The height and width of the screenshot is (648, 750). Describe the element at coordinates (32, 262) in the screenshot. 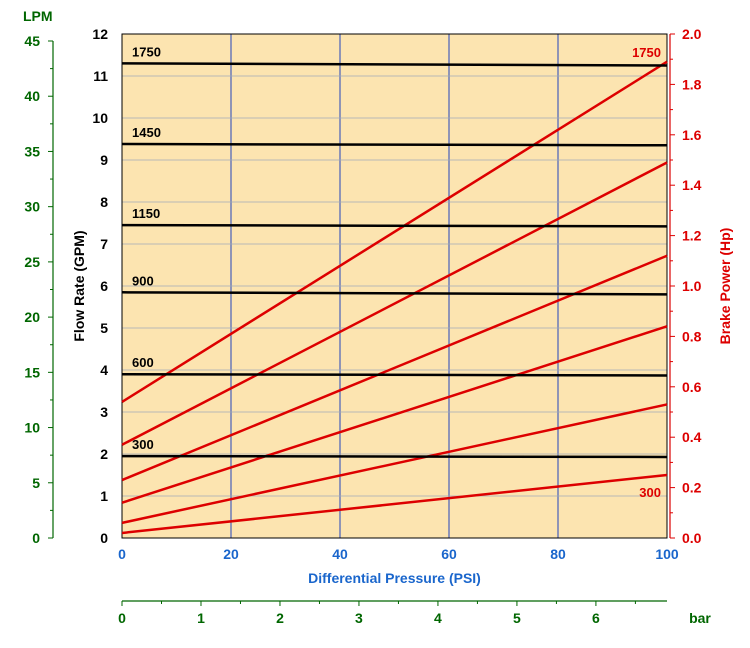

I see `lpm-tick-label: 25` at that location.